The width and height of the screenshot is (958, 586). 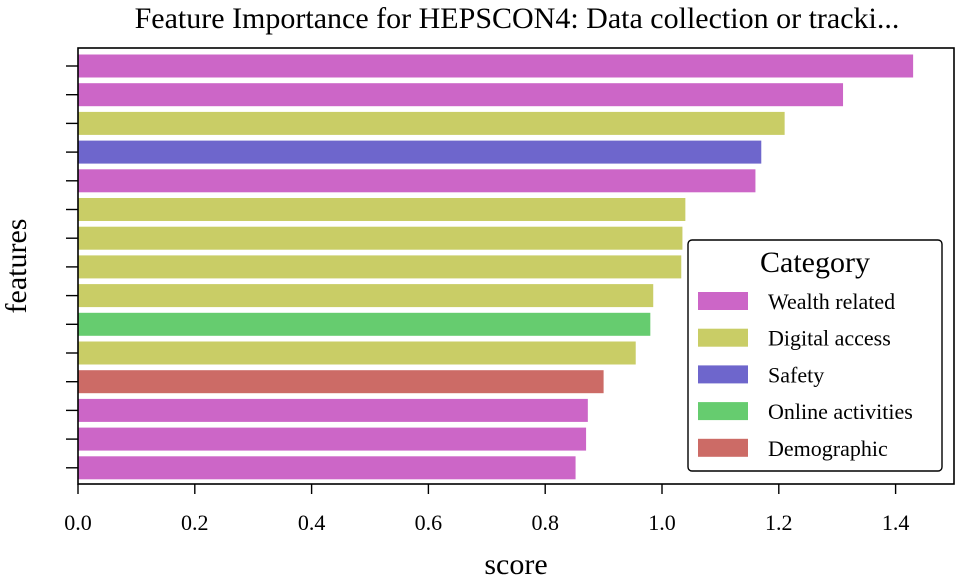 I want to click on x-tick-label: 1.4, so click(x=896, y=522).